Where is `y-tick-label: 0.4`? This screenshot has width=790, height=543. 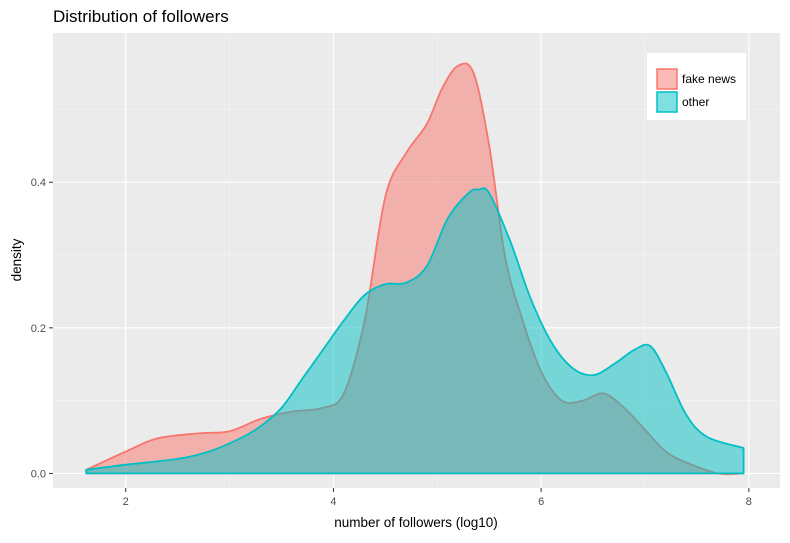
y-tick-label: 0.4 is located at coordinates (38, 183).